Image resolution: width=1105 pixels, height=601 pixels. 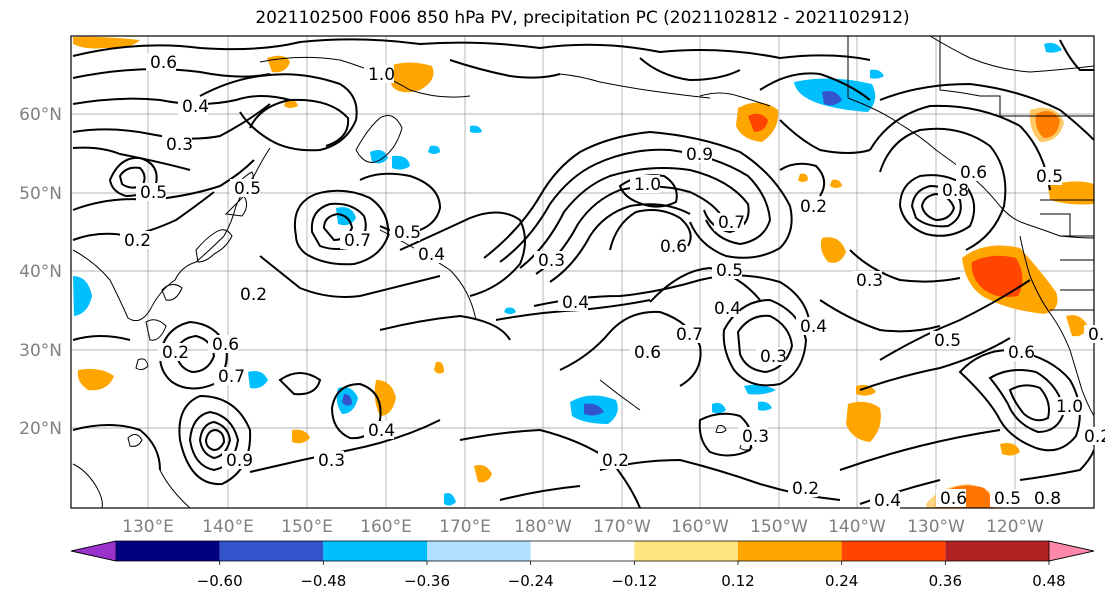 What do you see at coordinates (543, 527) in the screenshot?
I see `lon-label: 180°W` at bounding box center [543, 527].